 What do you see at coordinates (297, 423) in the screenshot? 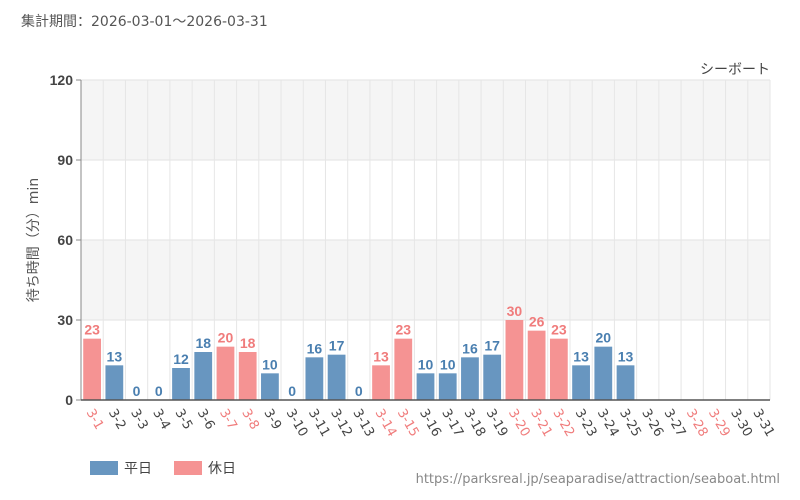
I see `x-tick-label: 3-10` at bounding box center [297, 423].